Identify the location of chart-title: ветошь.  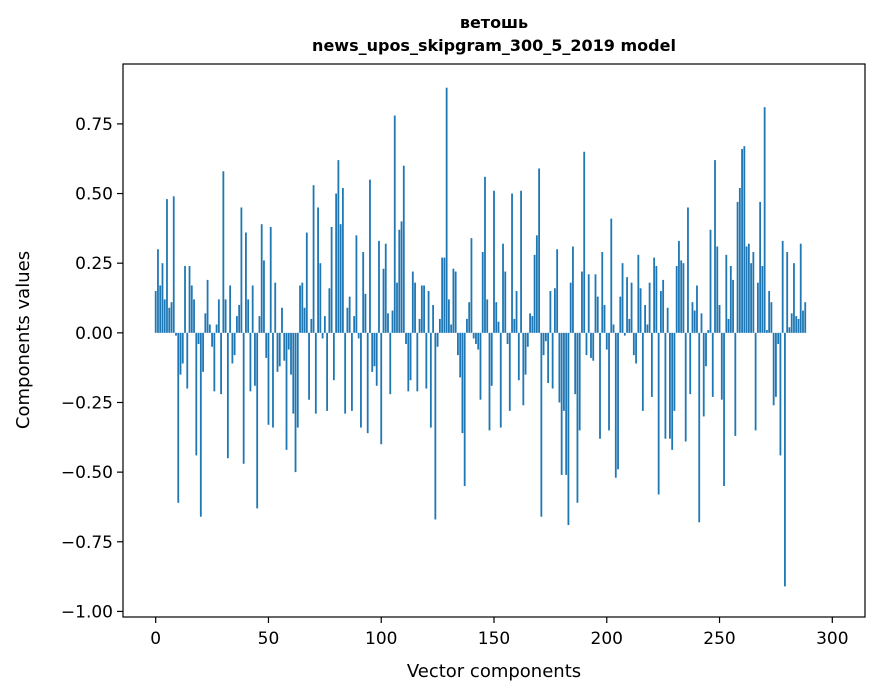
(494, 22).